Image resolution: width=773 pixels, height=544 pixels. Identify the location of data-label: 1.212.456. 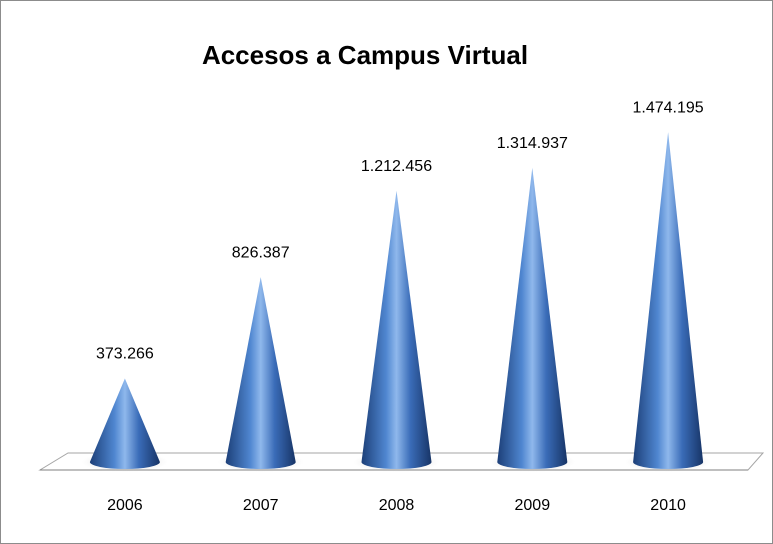
(396, 166).